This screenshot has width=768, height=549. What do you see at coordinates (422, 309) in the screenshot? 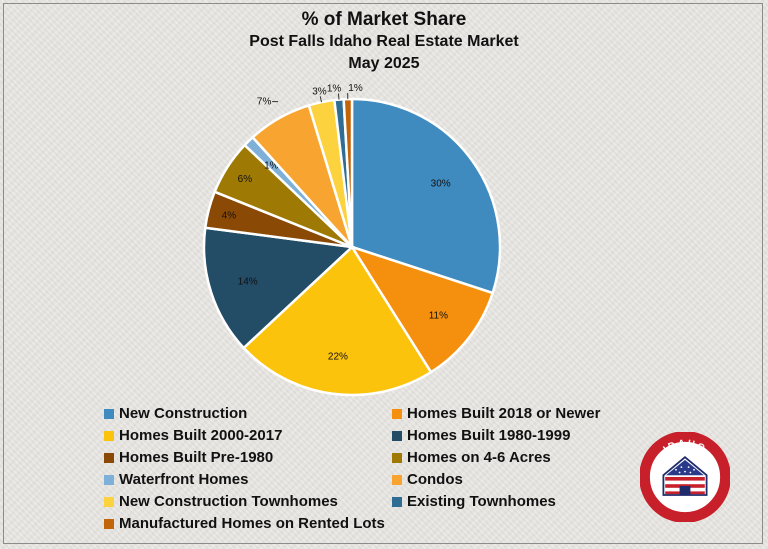
I see `pie-slice-homes-built-2018-or-newer` at bounding box center [422, 309].